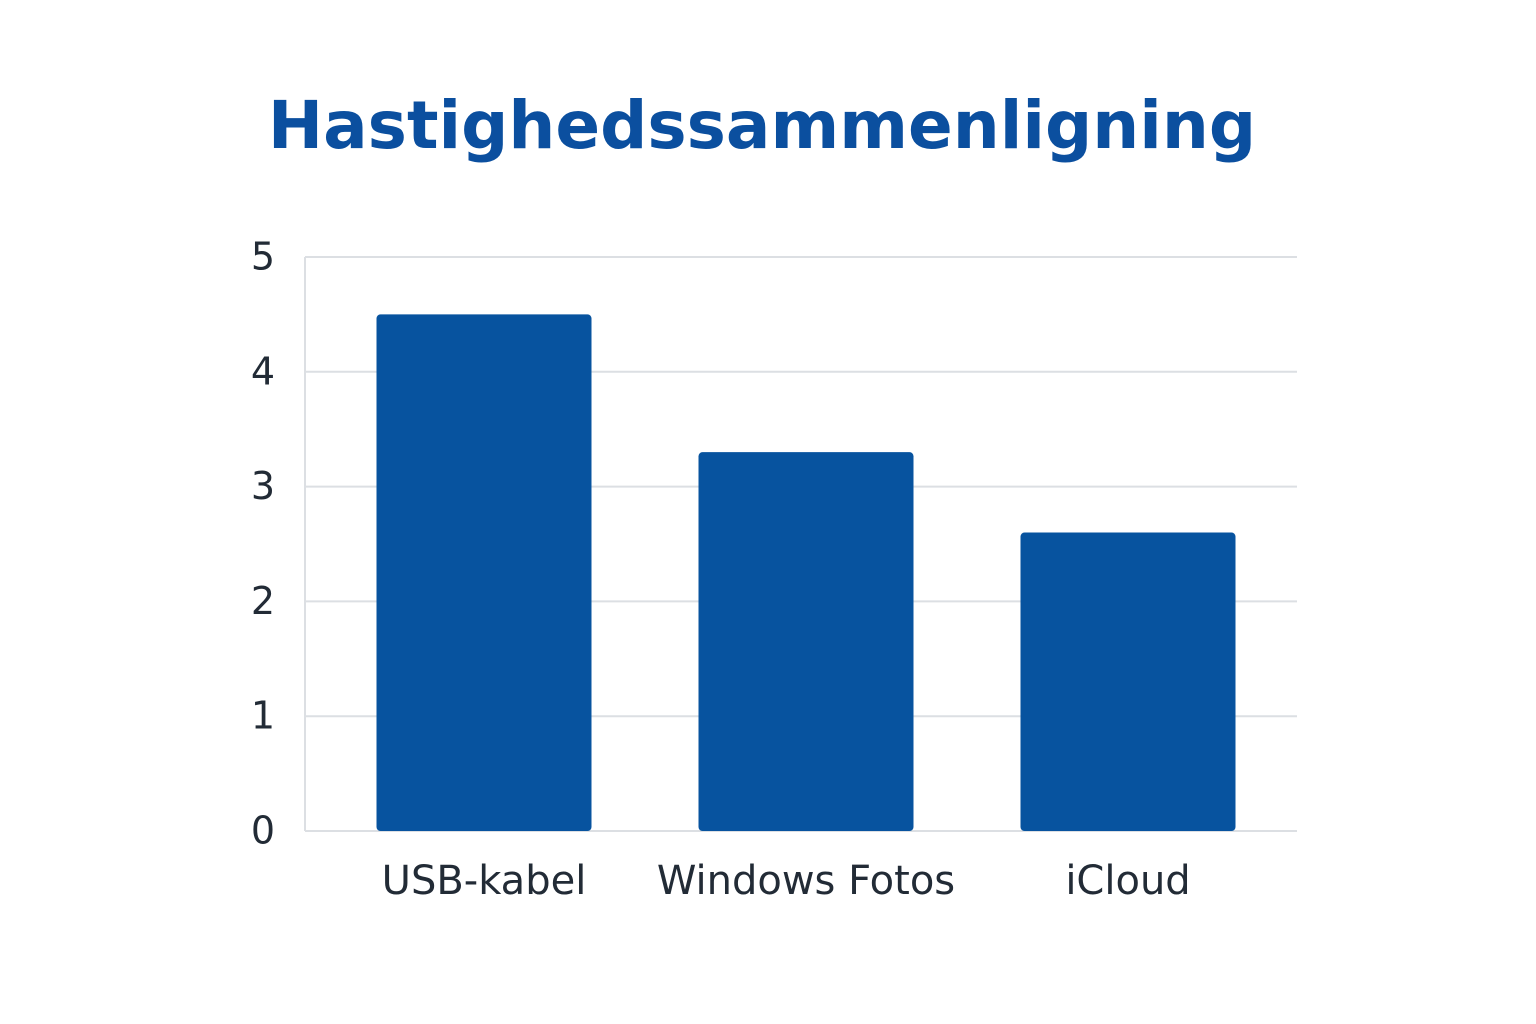 Image resolution: width=1536 pixels, height=1024 pixels. What do you see at coordinates (484, 881) in the screenshot?
I see `x-tick-label: USB-kabel` at bounding box center [484, 881].